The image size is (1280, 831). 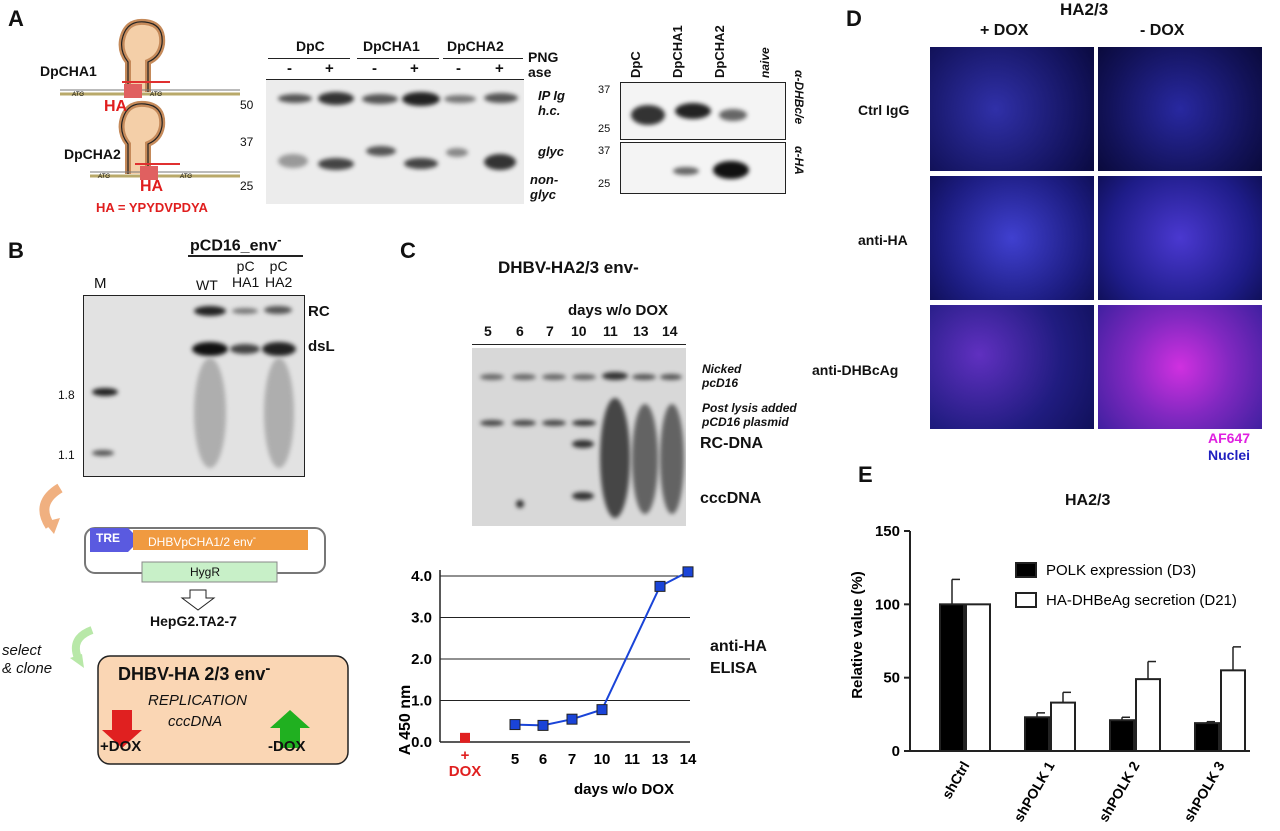 I want to click on ha-label-2: HA, so click(x=152, y=186).